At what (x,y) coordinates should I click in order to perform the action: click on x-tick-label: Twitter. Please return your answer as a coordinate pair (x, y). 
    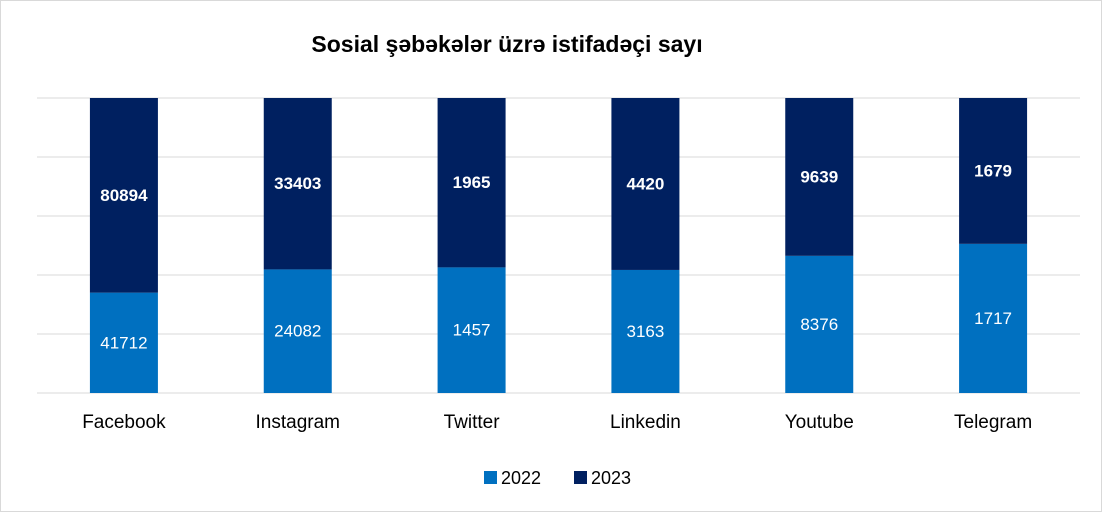
    Looking at the image, I should click on (472, 422).